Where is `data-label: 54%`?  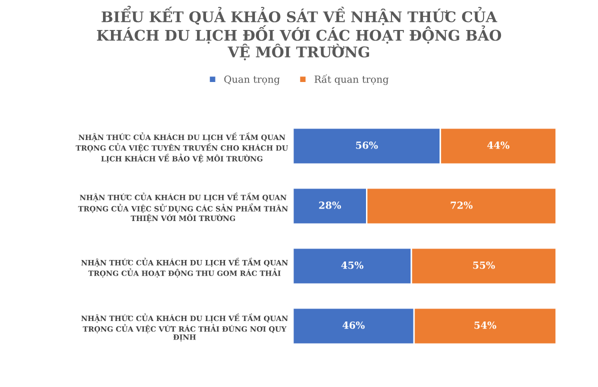 data-label: 54% is located at coordinates (485, 325).